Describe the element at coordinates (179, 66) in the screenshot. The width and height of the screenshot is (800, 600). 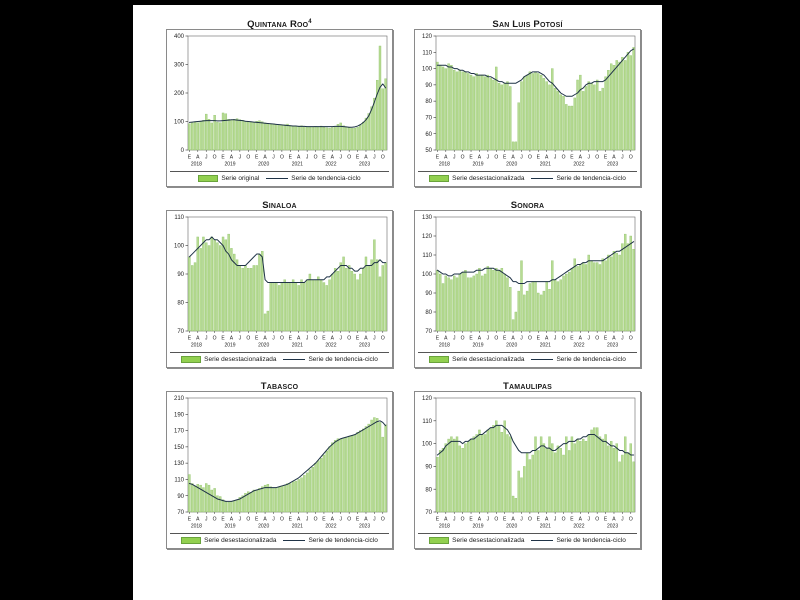
I see `svg-text: 300` at that location.